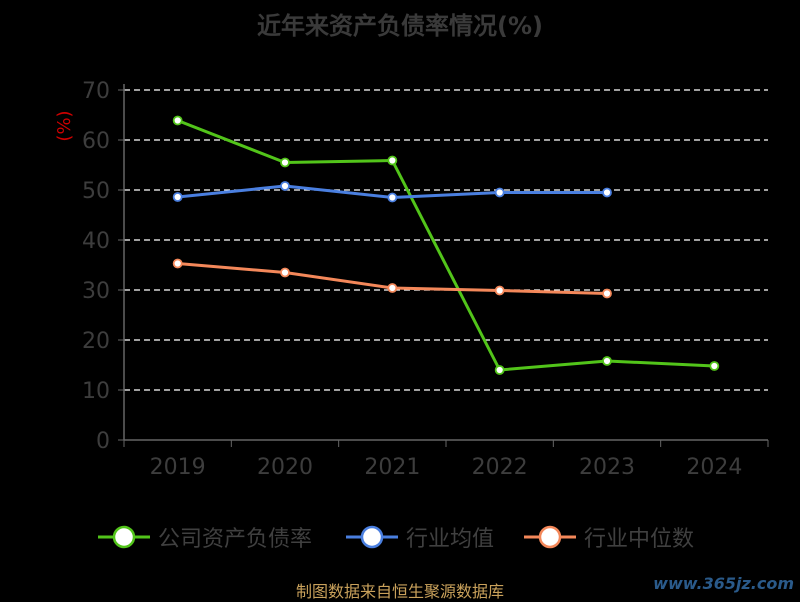 Image resolution: width=800 pixels, height=602 pixels. Describe the element at coordinates (639, 539) in the screenshot. I see `legend-label: 行业中位数` at that location.